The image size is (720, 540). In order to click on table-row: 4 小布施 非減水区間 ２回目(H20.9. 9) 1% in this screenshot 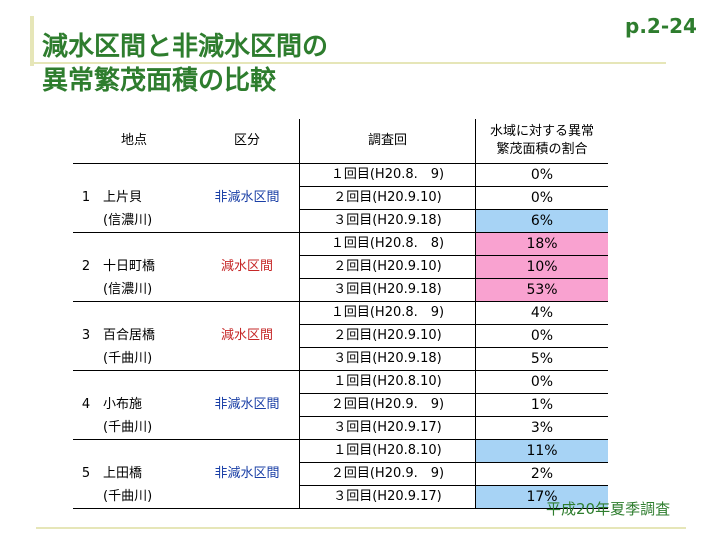, I will do `click(340, 405)`.